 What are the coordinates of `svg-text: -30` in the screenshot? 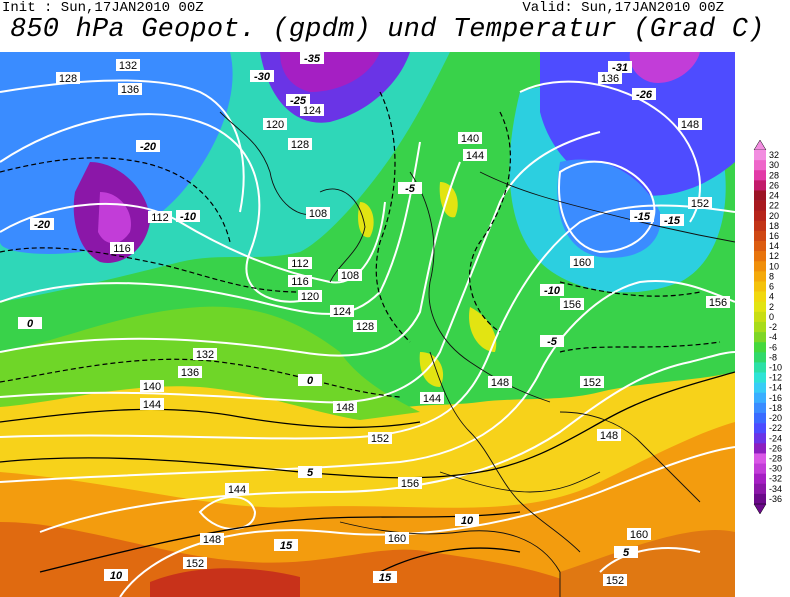 It's located at (262, 77).